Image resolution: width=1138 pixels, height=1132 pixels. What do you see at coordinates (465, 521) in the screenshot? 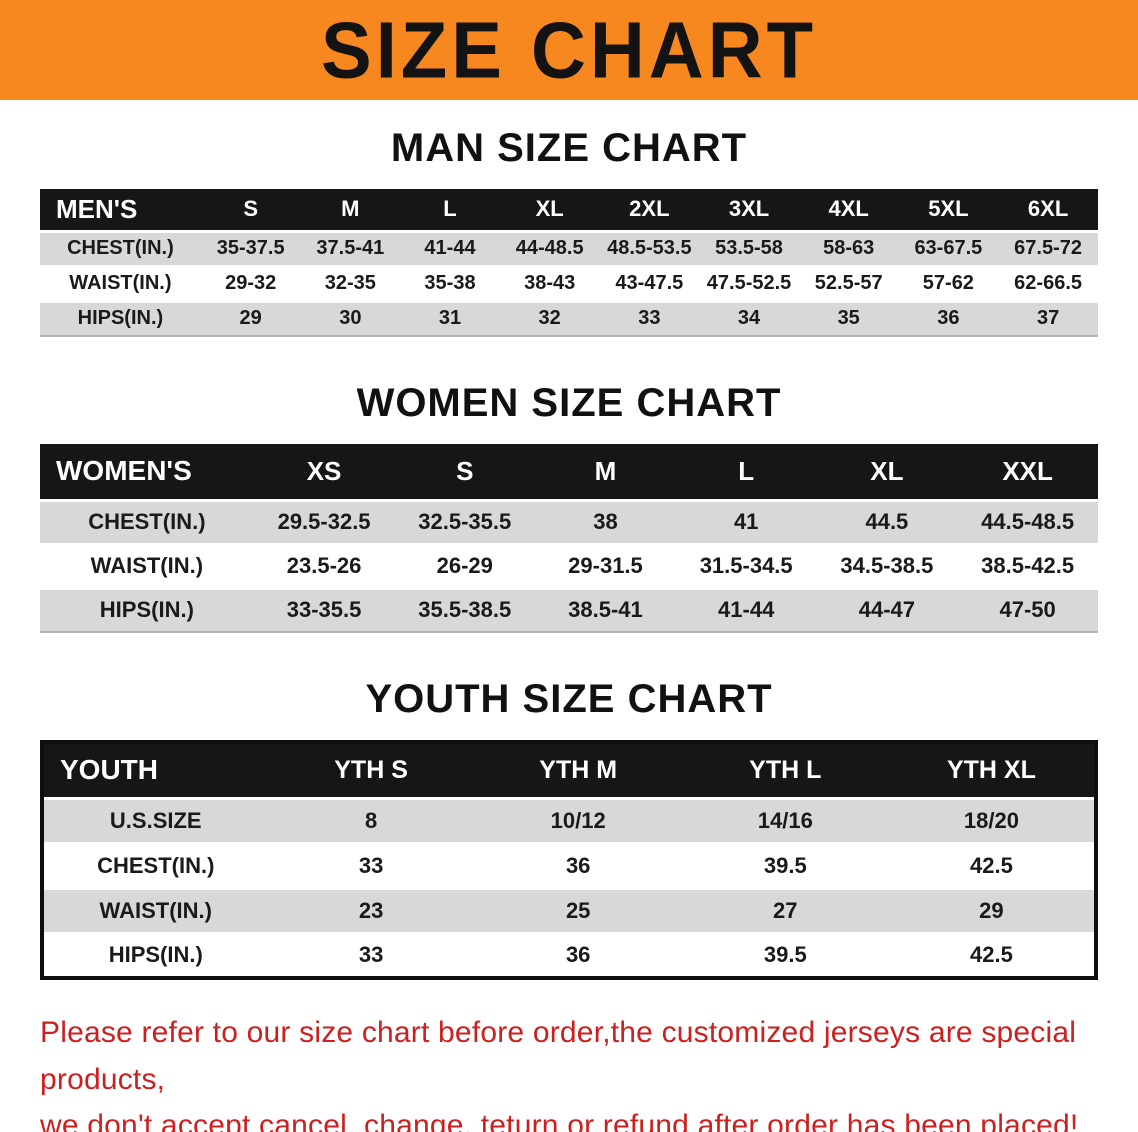
I see `size-value-cell: 32.5-35.5` at bounding box center [465, 521].